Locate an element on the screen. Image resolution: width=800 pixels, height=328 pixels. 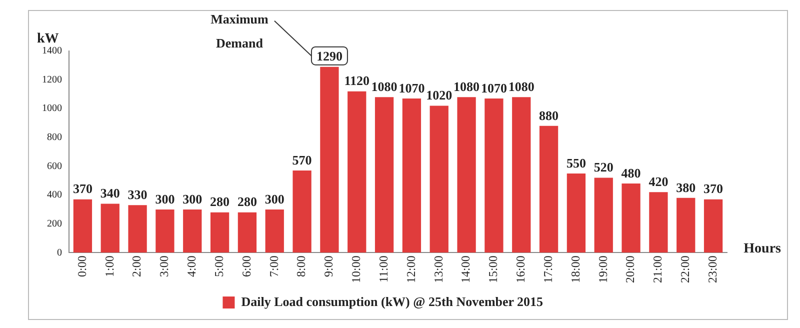
data-label: 1290 is located at coordinates (329, 56).